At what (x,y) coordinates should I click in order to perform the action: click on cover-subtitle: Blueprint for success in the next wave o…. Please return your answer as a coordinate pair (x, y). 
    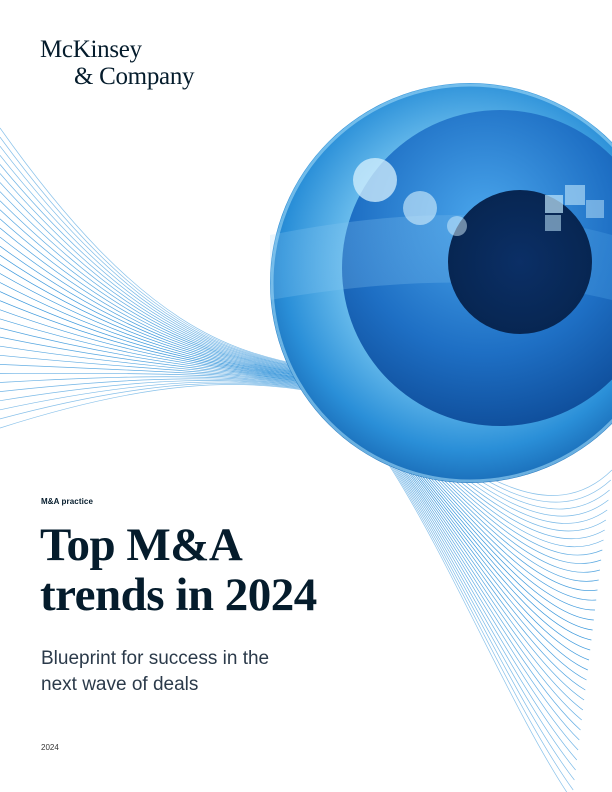
    Looking at the image, I should click on (201, 672).